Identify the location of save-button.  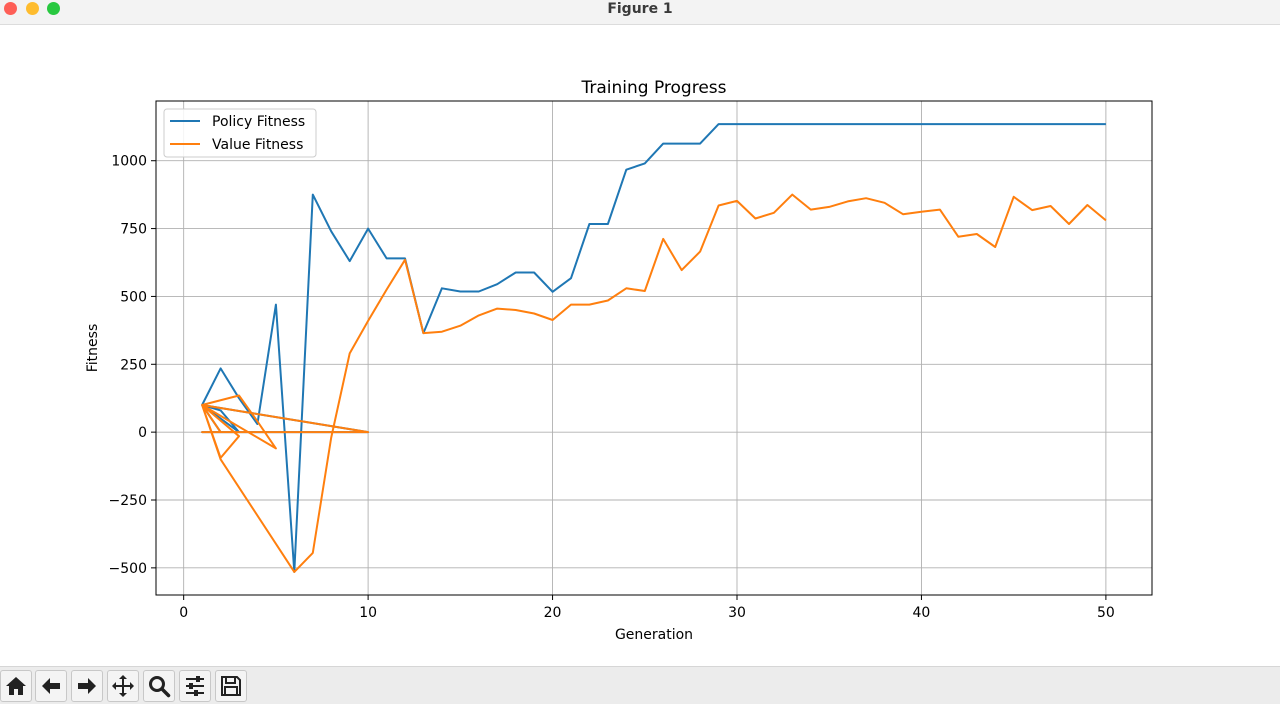
(231, 686).